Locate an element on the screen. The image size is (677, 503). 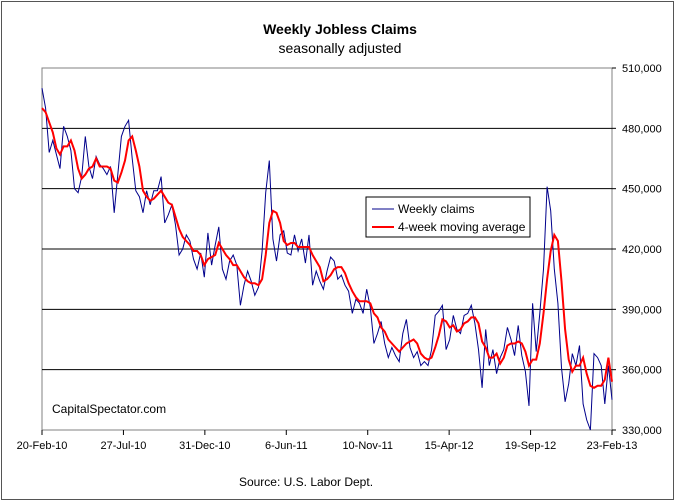
x-tick-label: 15-Apr-12 is located at coordinates (449, 446).